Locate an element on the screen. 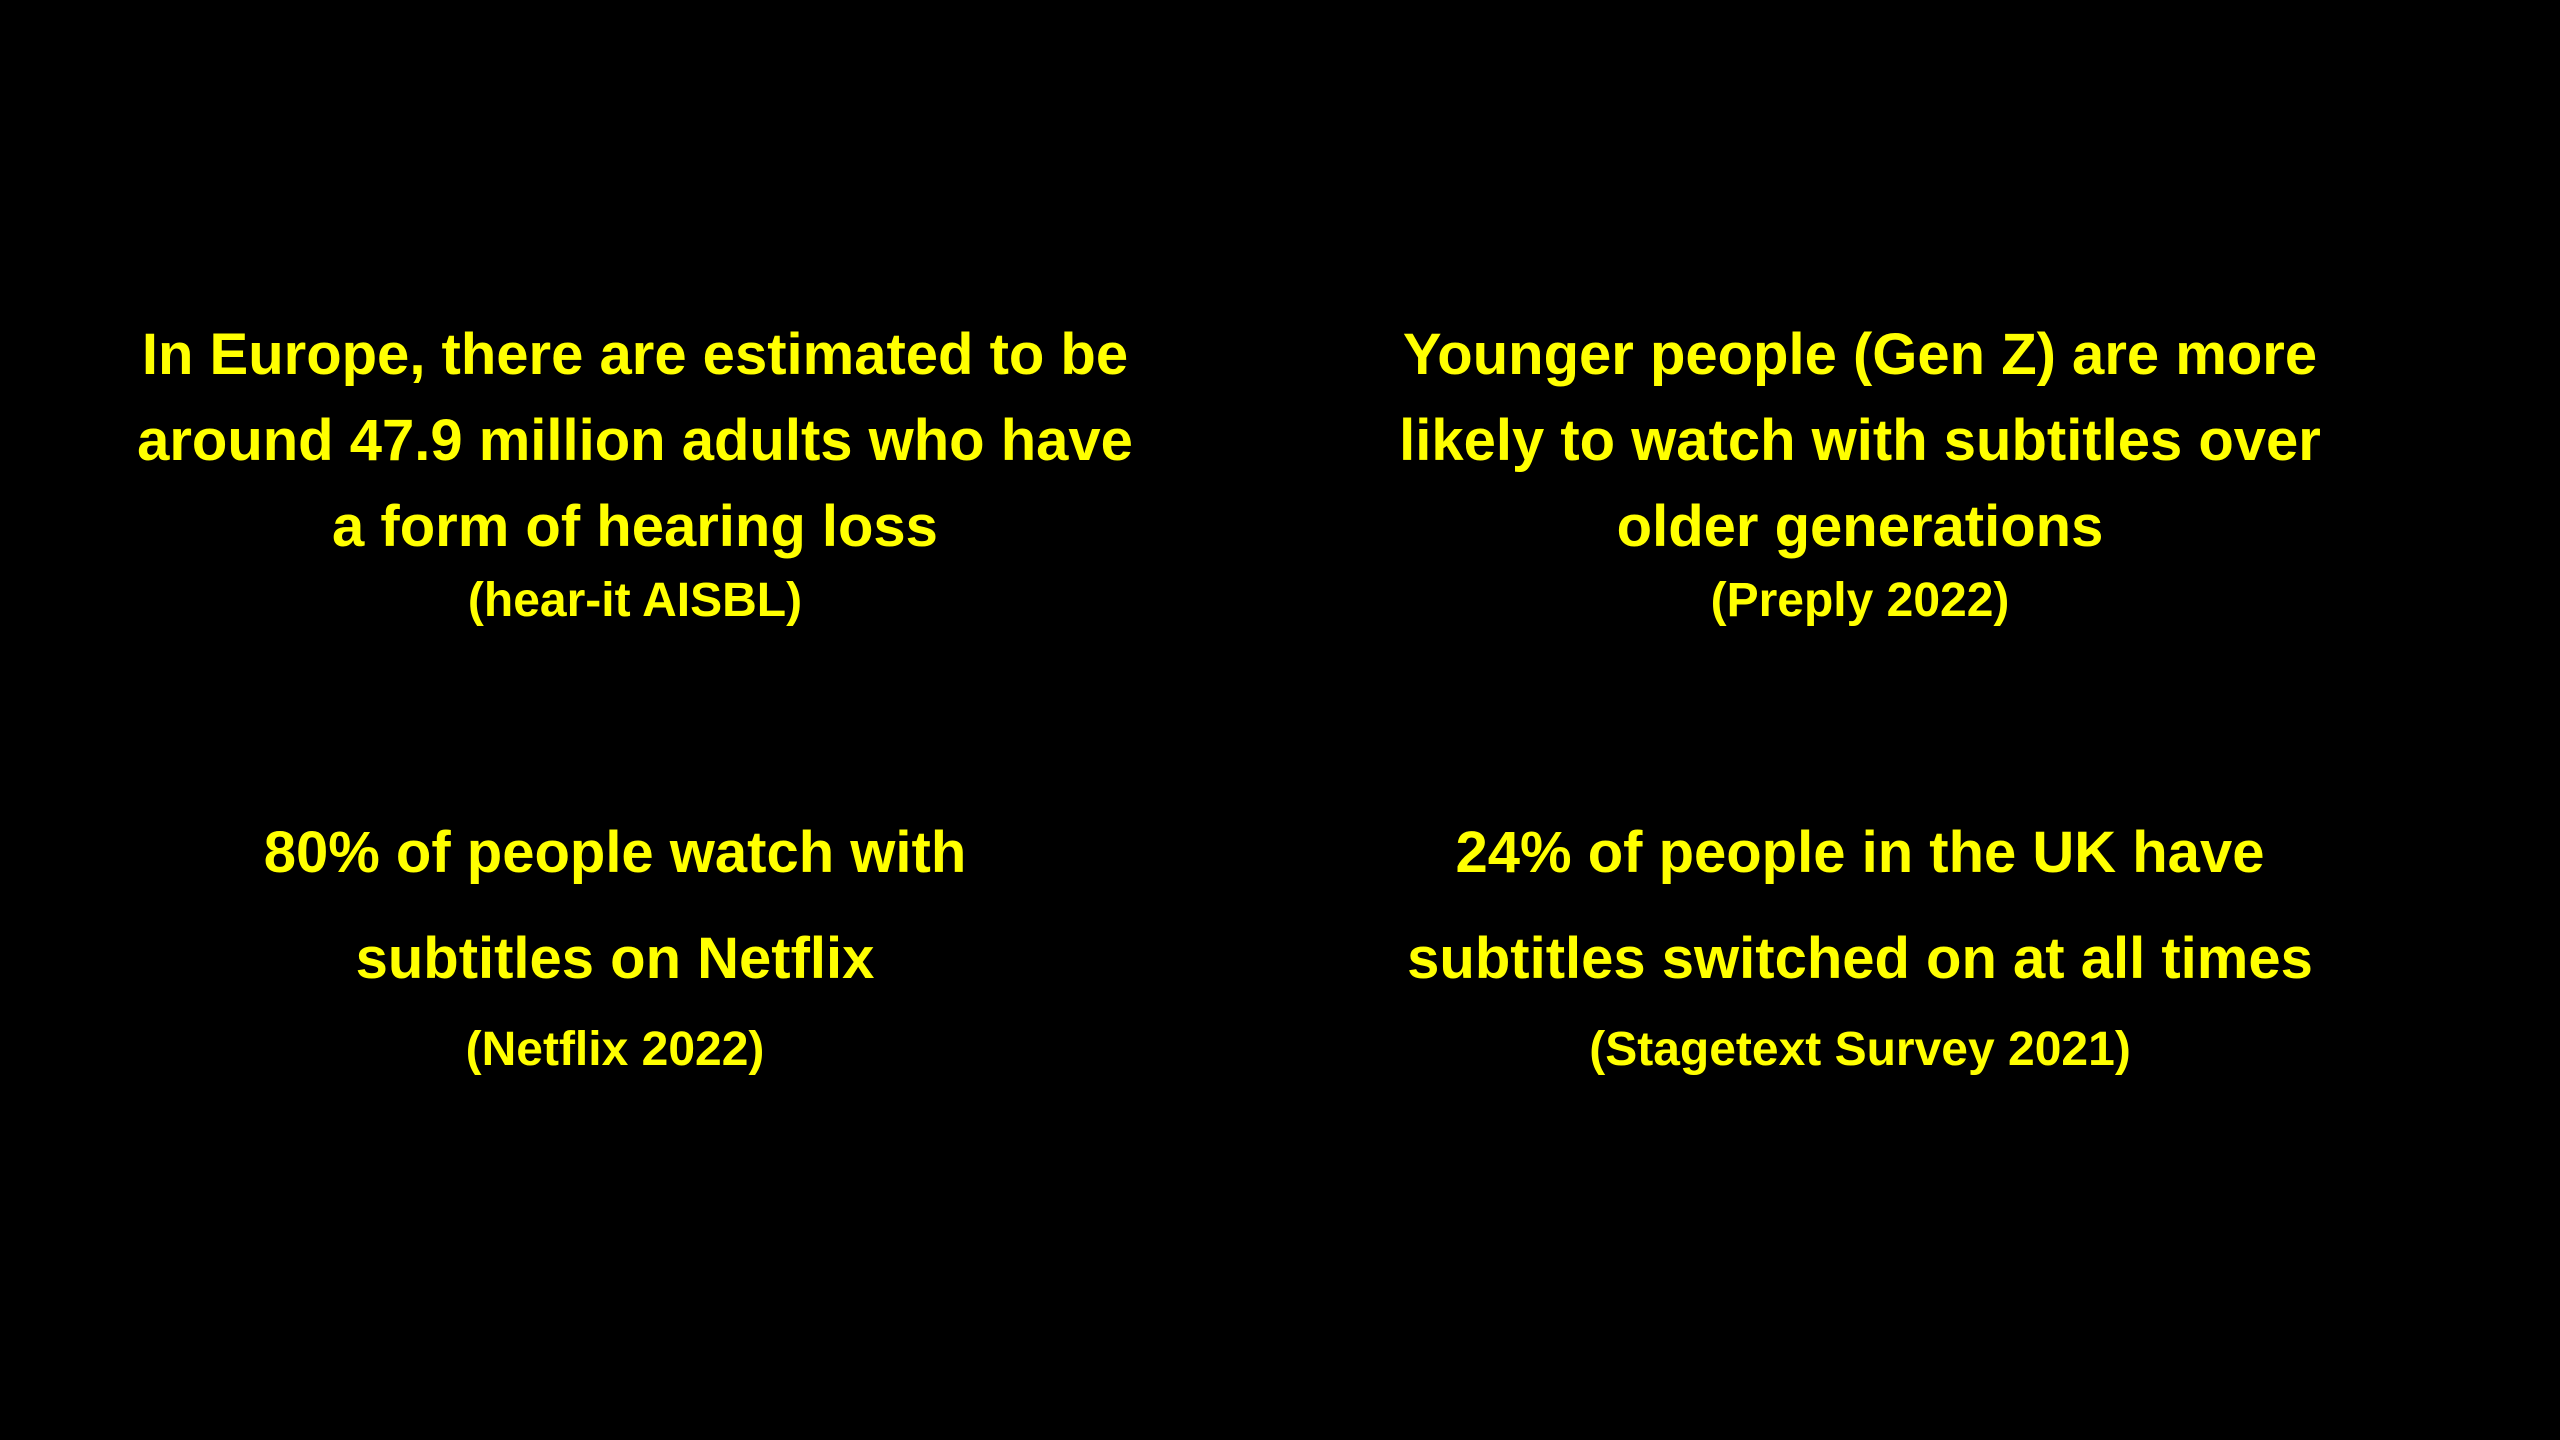  fact-source: (hear-it AISBL) is located at coordinates (635, 600).